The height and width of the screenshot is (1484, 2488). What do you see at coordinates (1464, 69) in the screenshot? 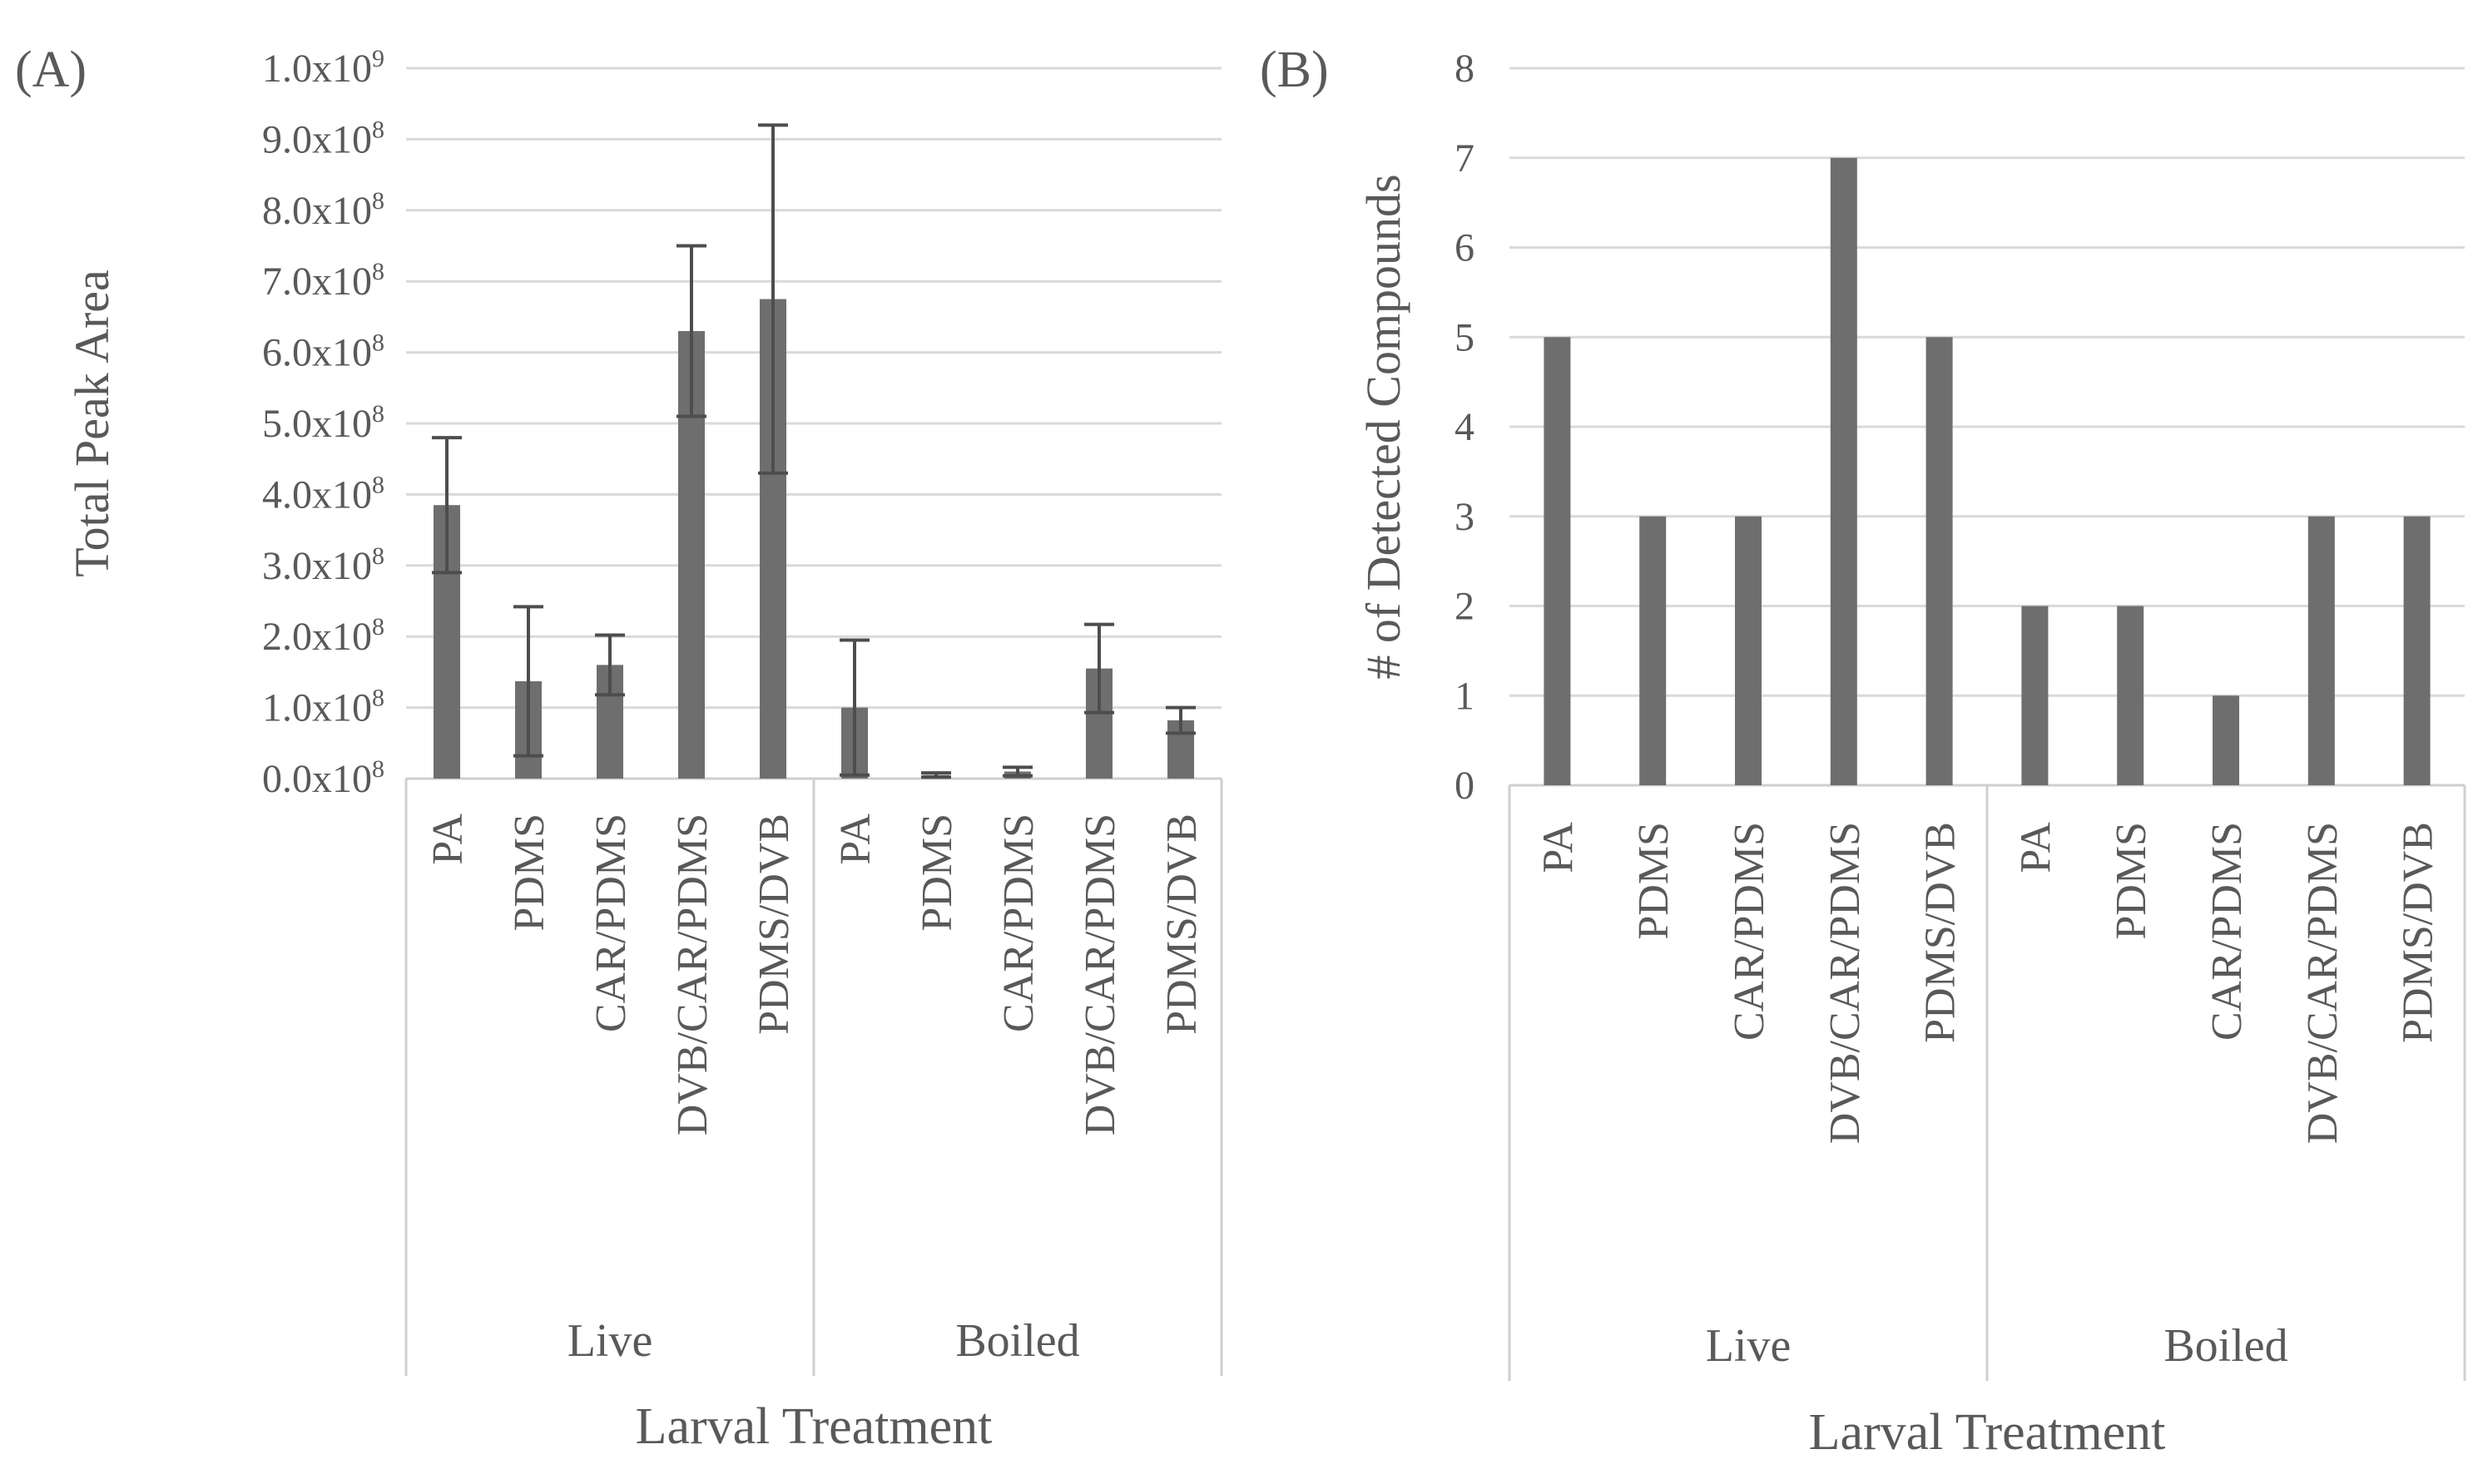
I see `y-tick-label: 8` at bounding box center [1464, 69].